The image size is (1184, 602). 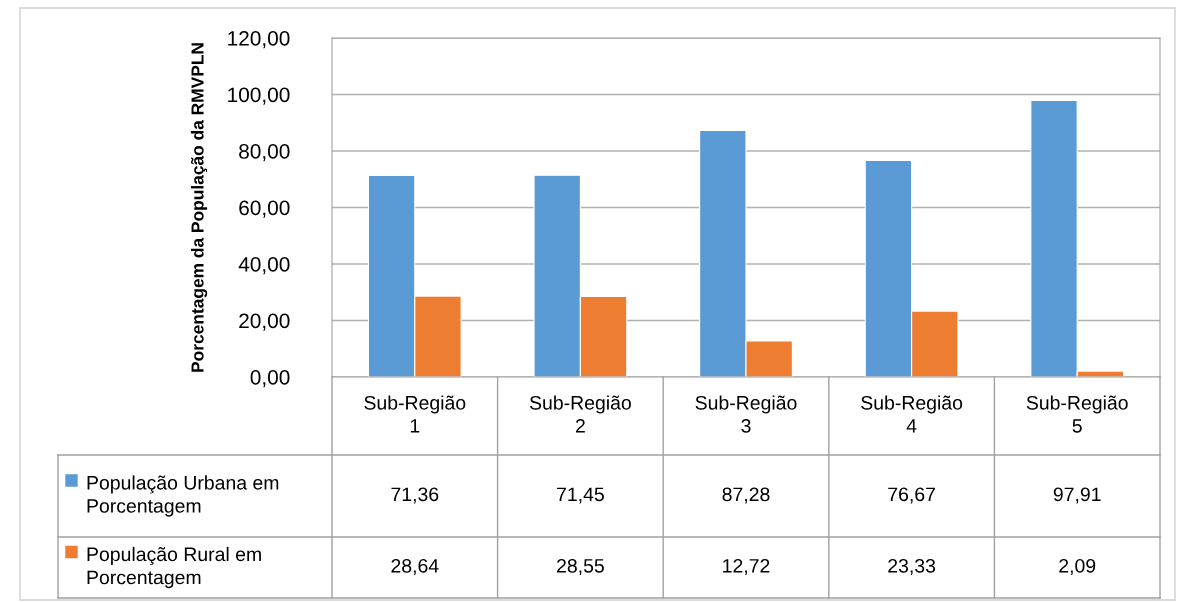 I want to click on x-tick-label: Sub-Região 3, so click(x=746, y=414).